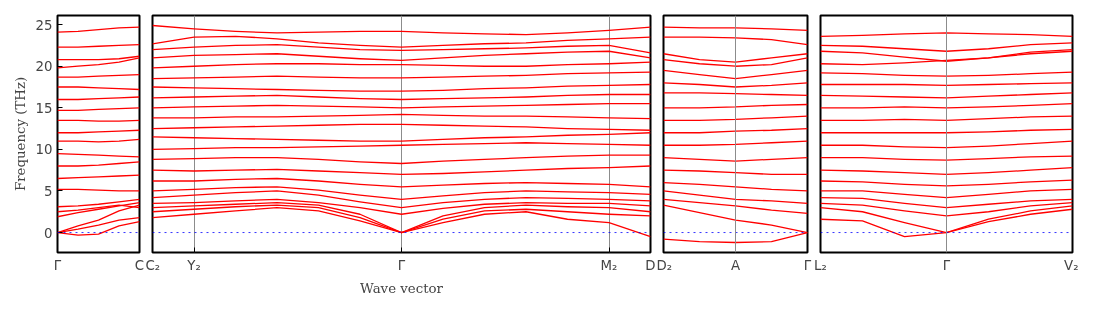 The height and width of the screenshot is (310, 1098). I want to click on y-tick-label: 5, so click(48, 191).